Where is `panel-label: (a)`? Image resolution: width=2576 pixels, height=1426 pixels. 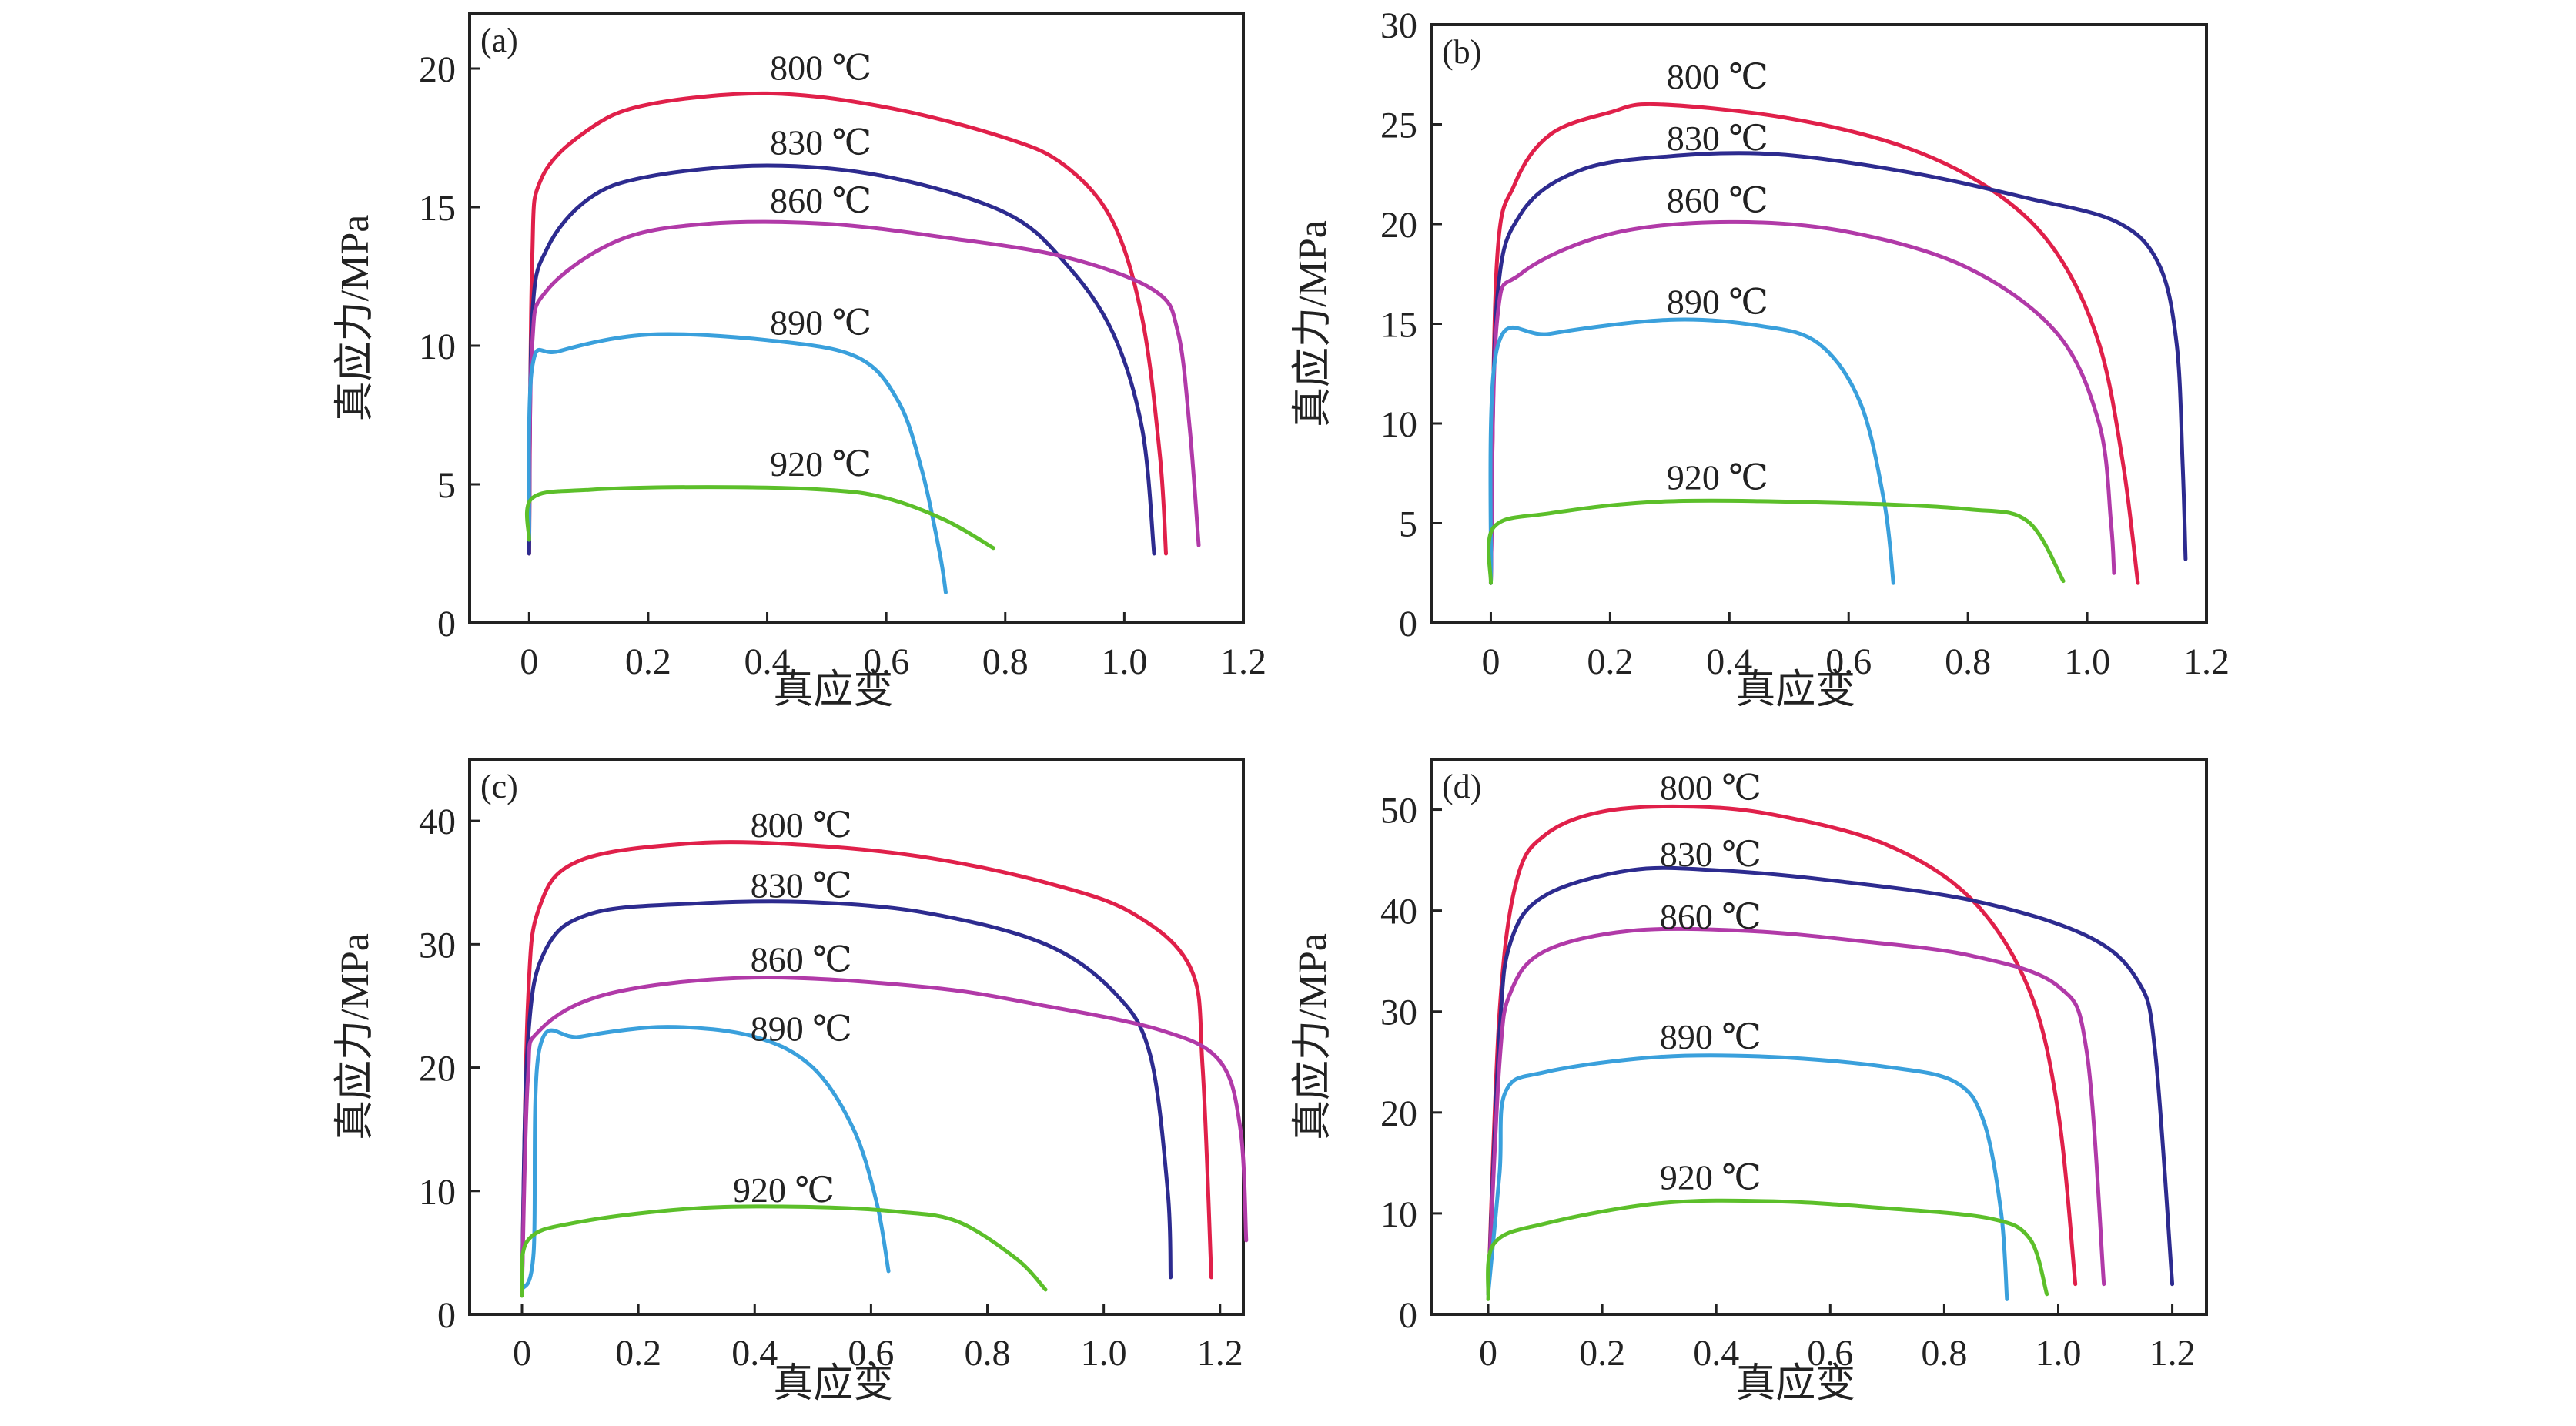
panel-label: (a) is located at coordinates (499, 40).